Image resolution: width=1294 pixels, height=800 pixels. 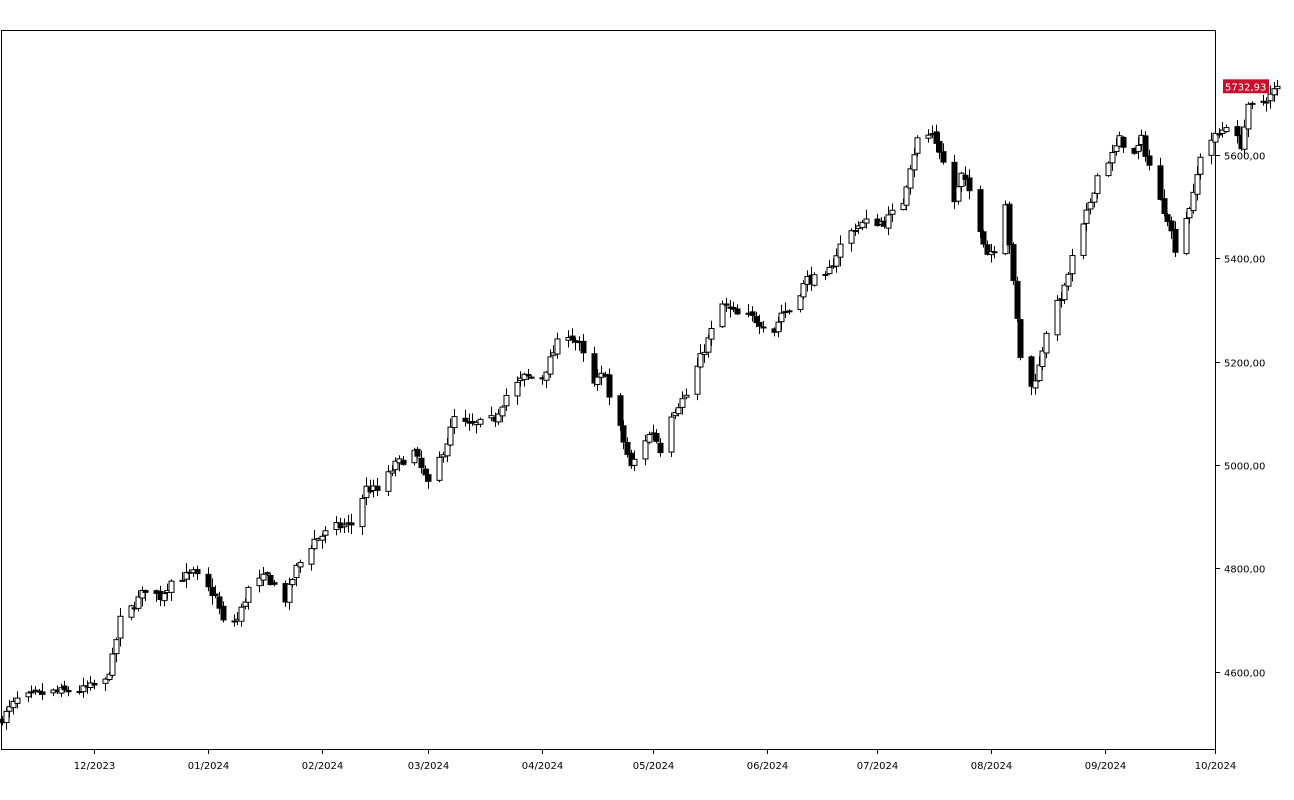 What do you see at coordinates (1106, 766) in the screenshot?
I see `x-tick-label: 09/2024` at bounding box center [1106, 766].